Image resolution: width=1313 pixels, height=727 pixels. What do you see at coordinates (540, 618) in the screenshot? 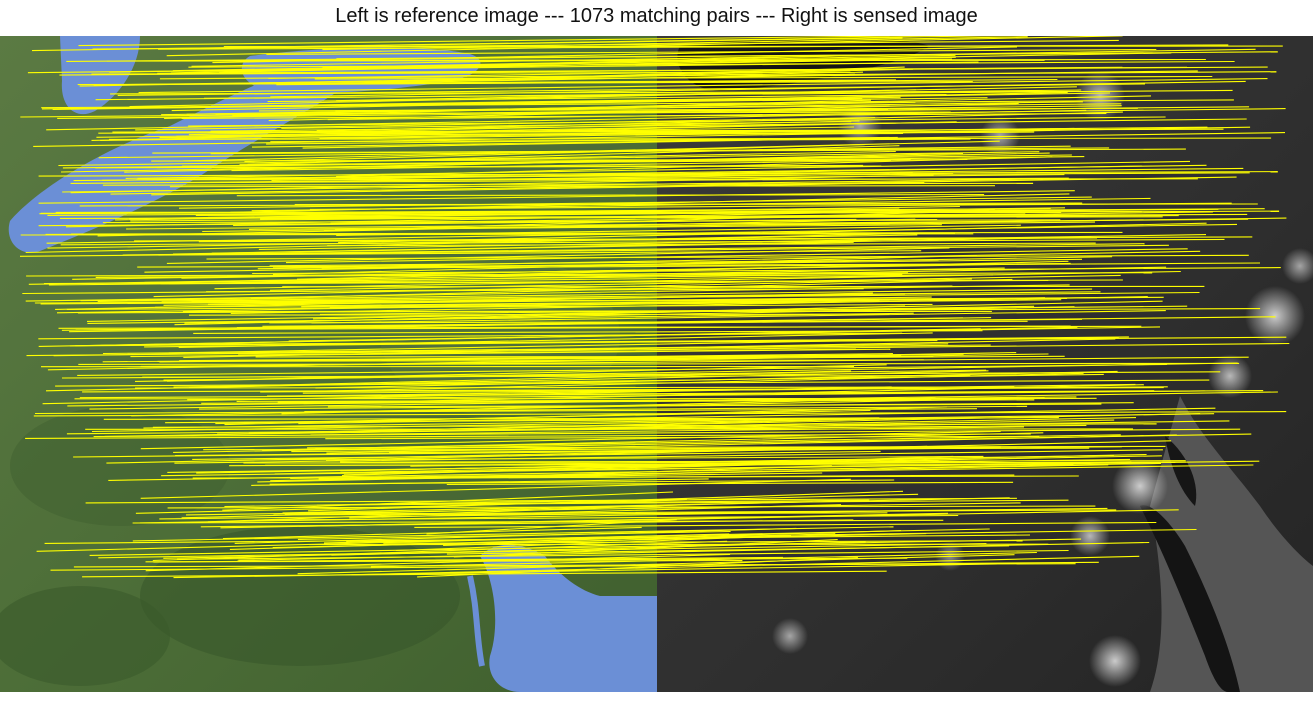
I see `chesapeake-bay` at bounding box center [540, 618].